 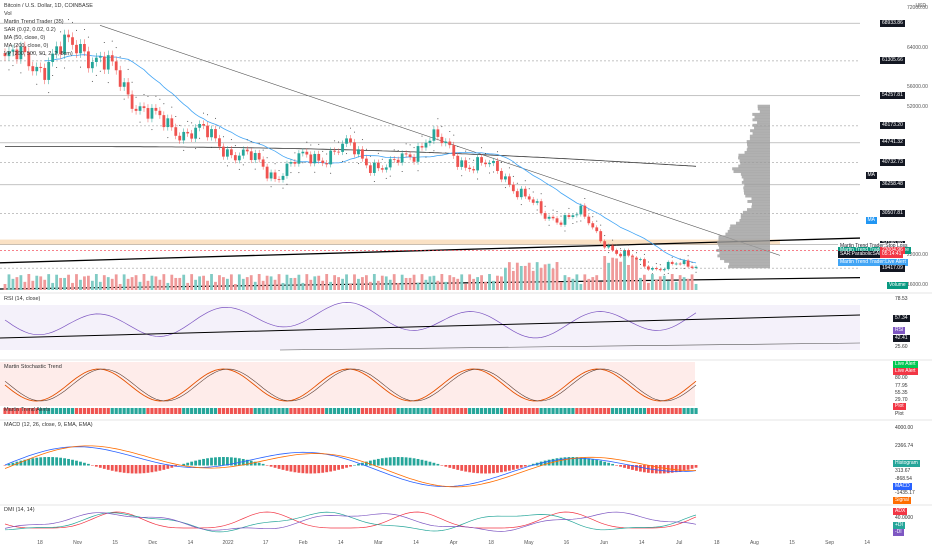 I want to click on indicator-sar: SAR (0.02, 0.02, 0.2), so click(x=30, y=30).